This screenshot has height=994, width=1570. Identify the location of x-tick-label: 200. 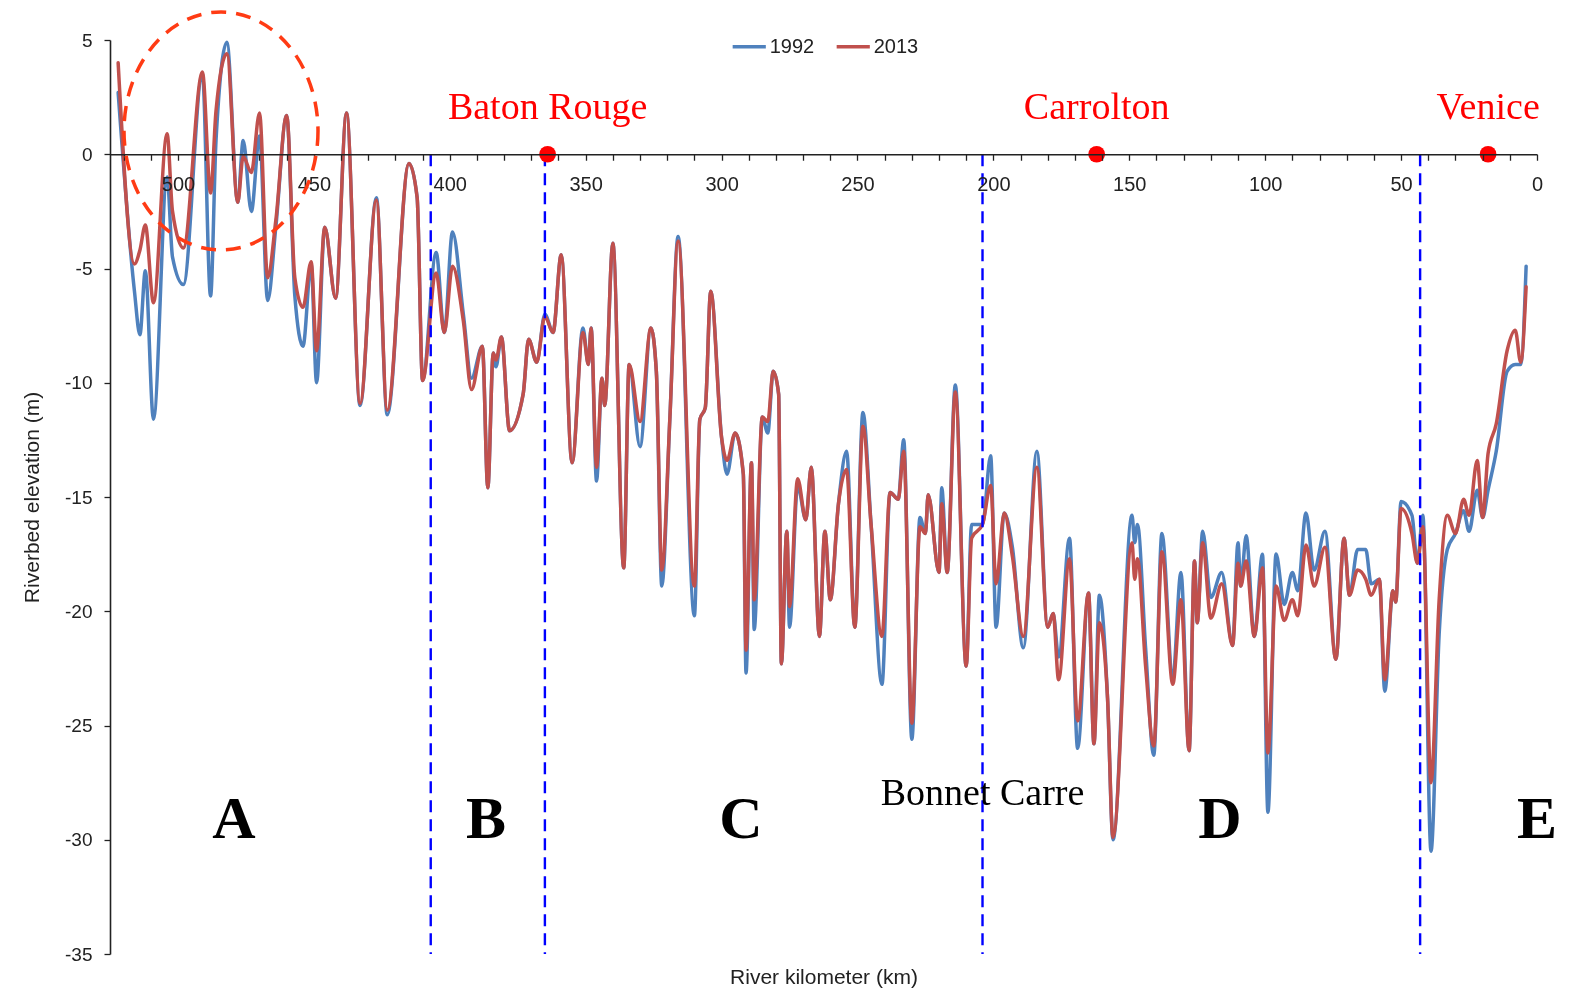
(994, 183).